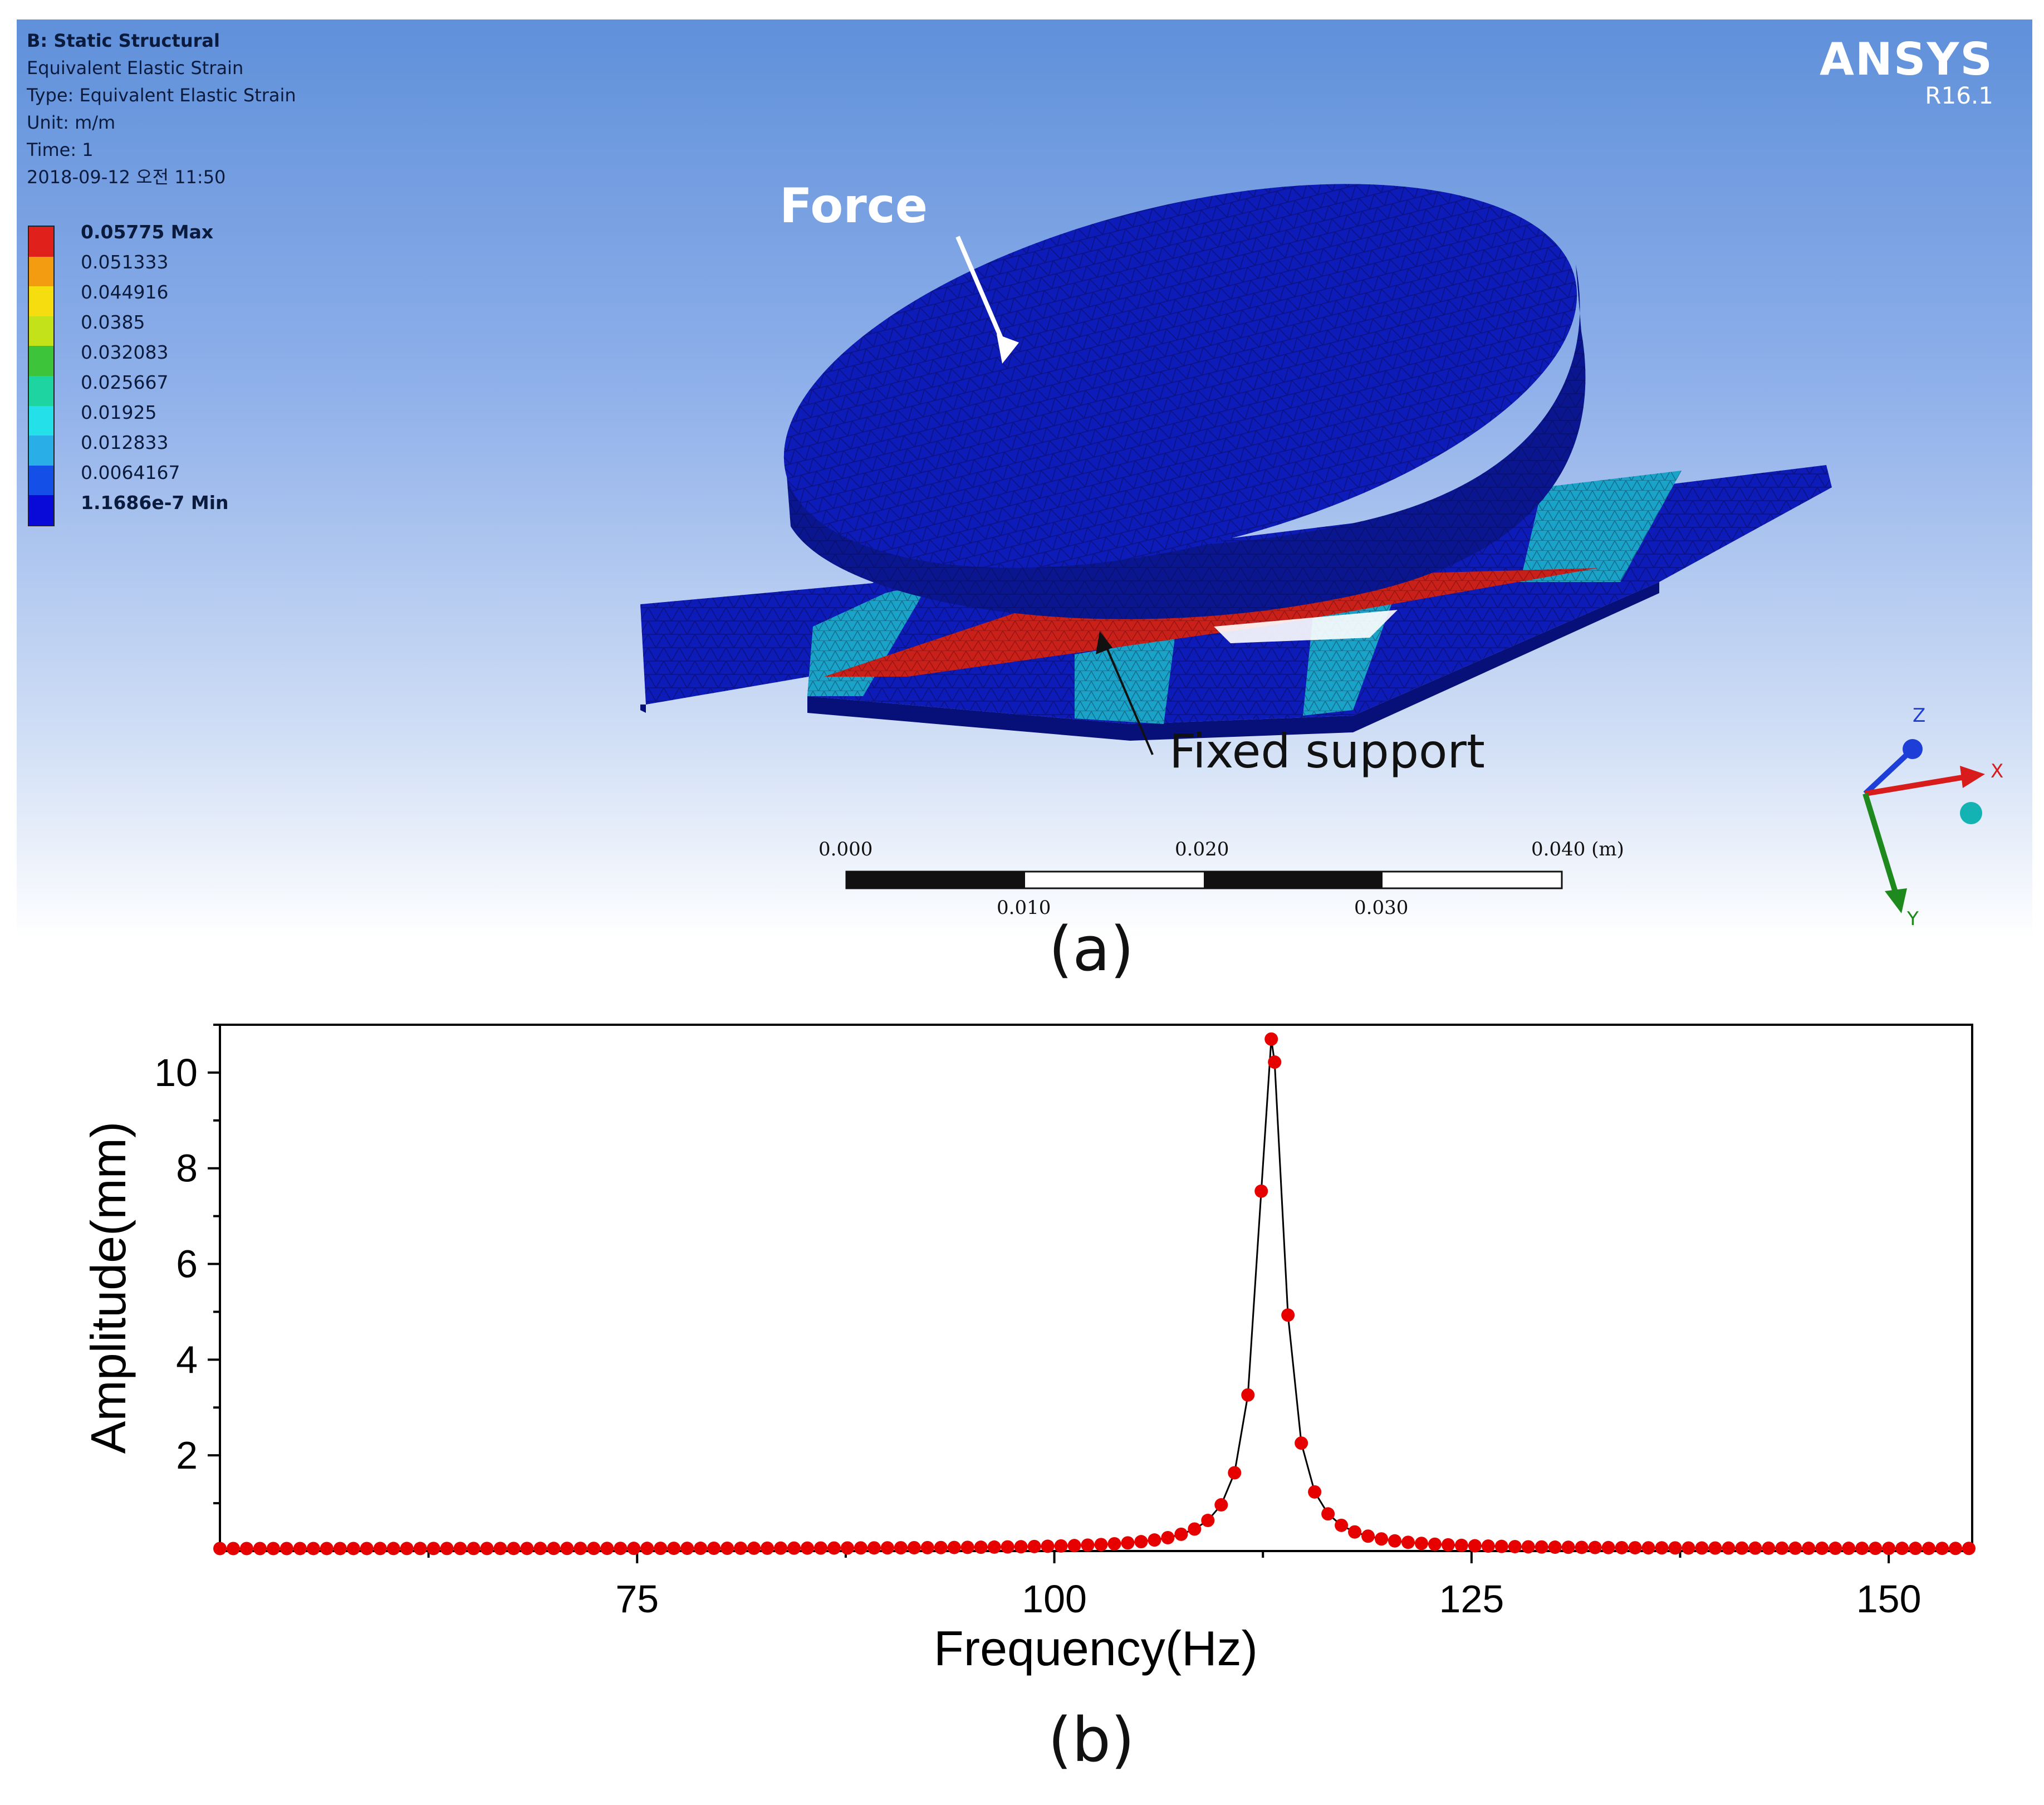 Image resolution: width=2044 pixels, height=1805 pixels. Describe the element at coordinates (187, 1168) in the screenshot. I see `y-tick-label: 8` at that location.